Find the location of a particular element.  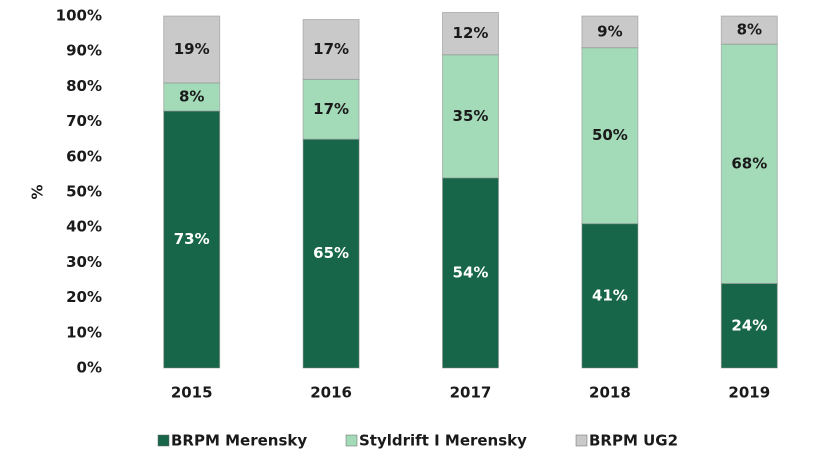

legend-label: Styldrift I Merensky is located at coordinates (443, 441).